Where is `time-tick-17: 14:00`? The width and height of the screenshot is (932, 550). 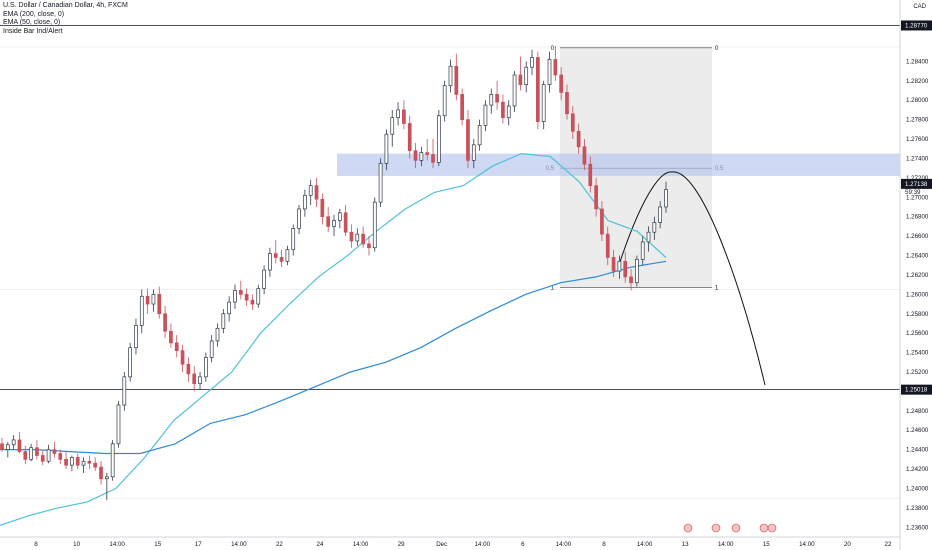 time-tick-17: 14:00 is located at coordinates (726, 544).